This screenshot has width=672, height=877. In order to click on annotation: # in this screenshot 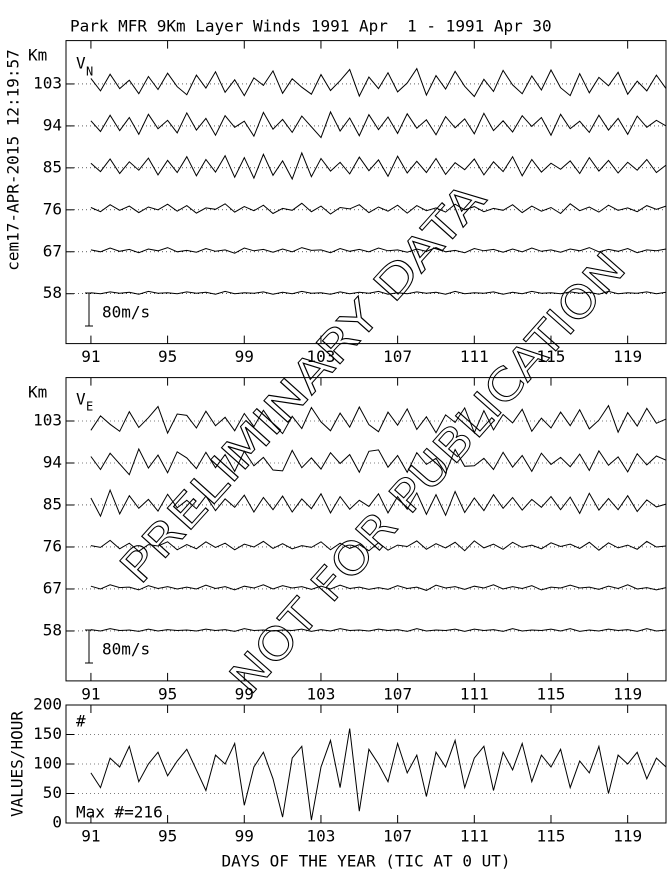, I will do `click(81, 721)`.